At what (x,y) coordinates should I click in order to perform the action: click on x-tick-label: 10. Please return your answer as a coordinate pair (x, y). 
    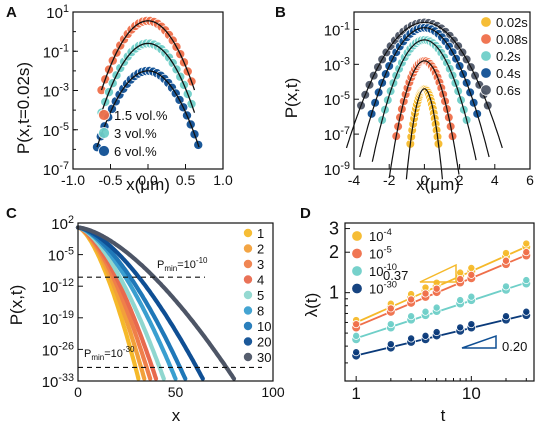
    Looking at the image, I should click on (471, 393).